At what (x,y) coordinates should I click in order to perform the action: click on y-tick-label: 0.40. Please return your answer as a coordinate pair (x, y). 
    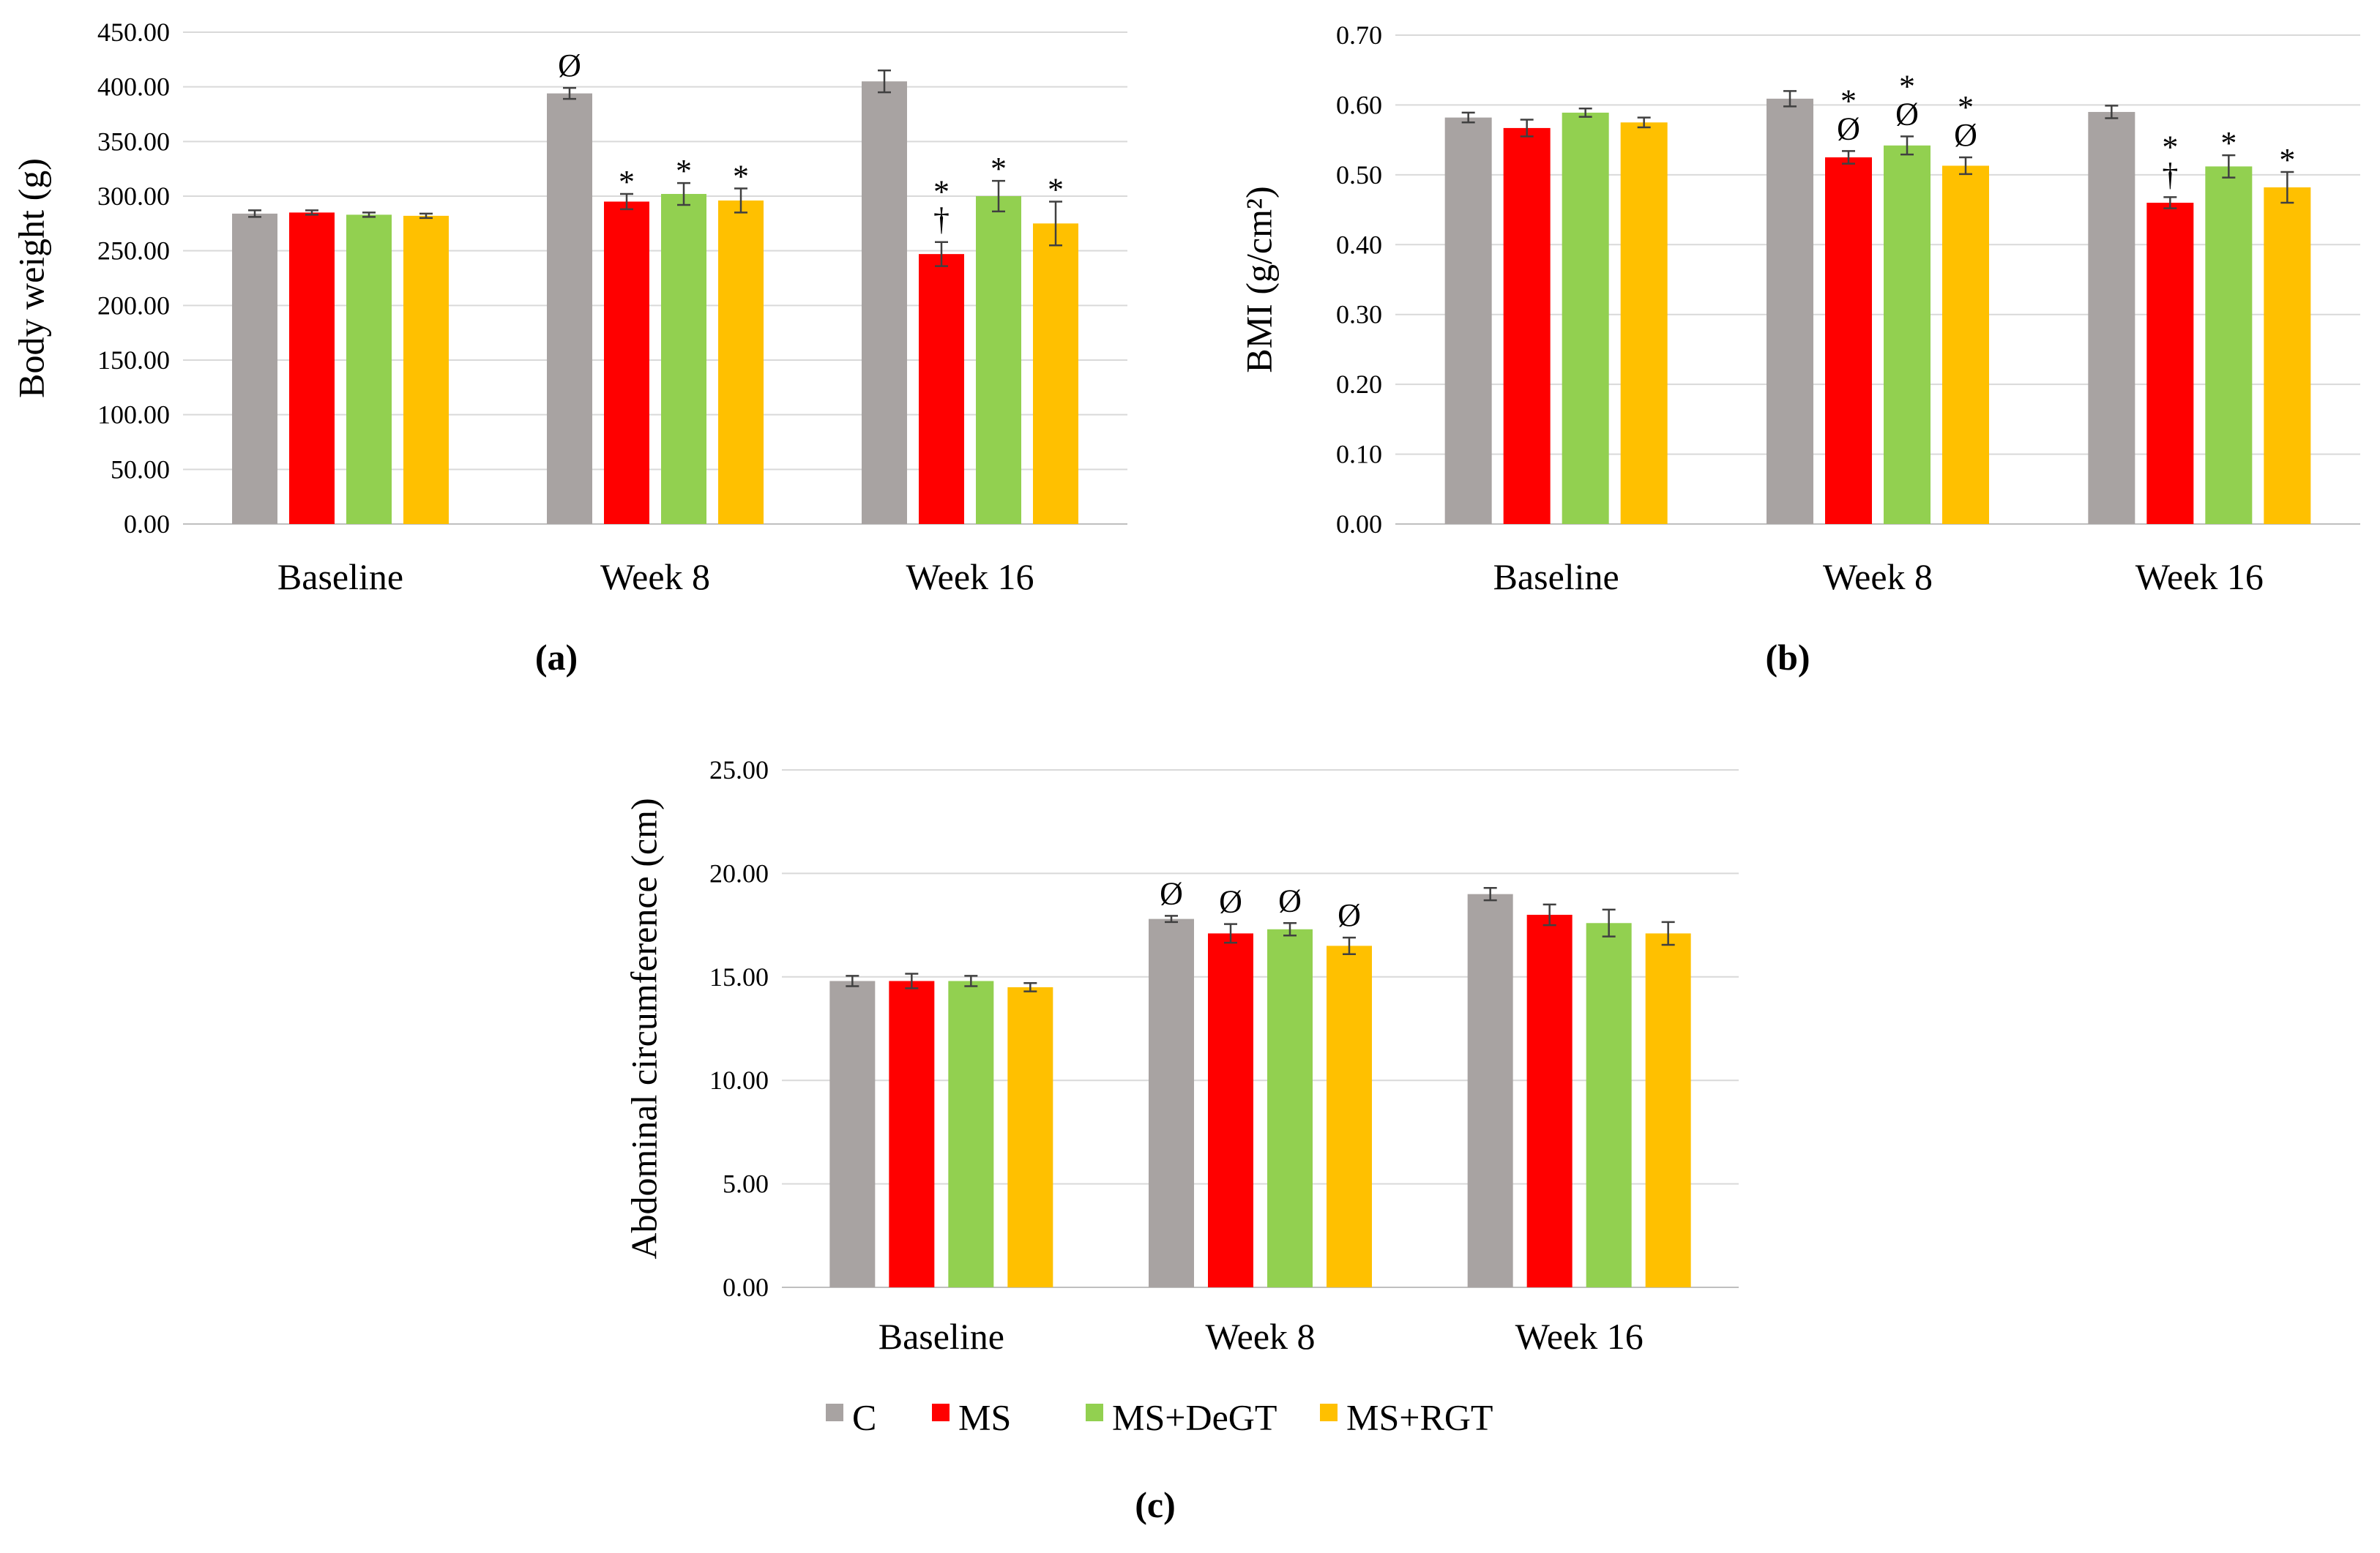
    Looking at the image, I should click on (1359, 244).